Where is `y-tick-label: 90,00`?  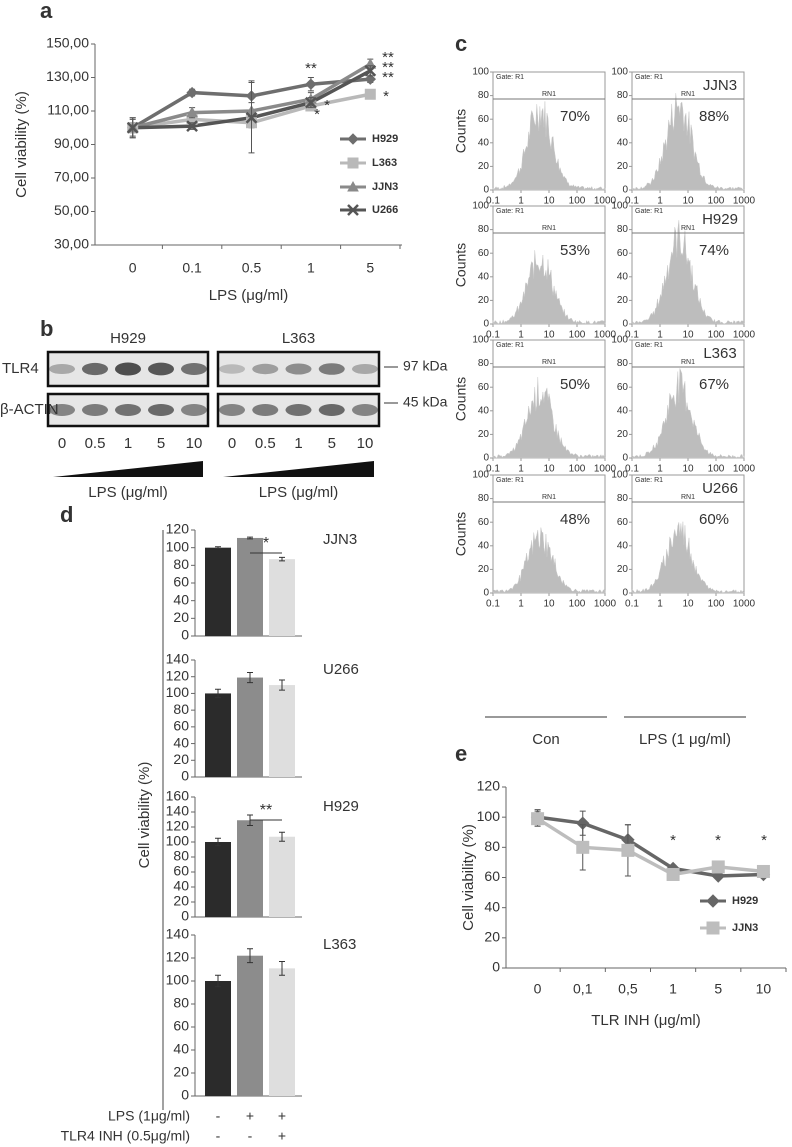 y-tick-label: 90,00 is located at coordinates (71, 143).